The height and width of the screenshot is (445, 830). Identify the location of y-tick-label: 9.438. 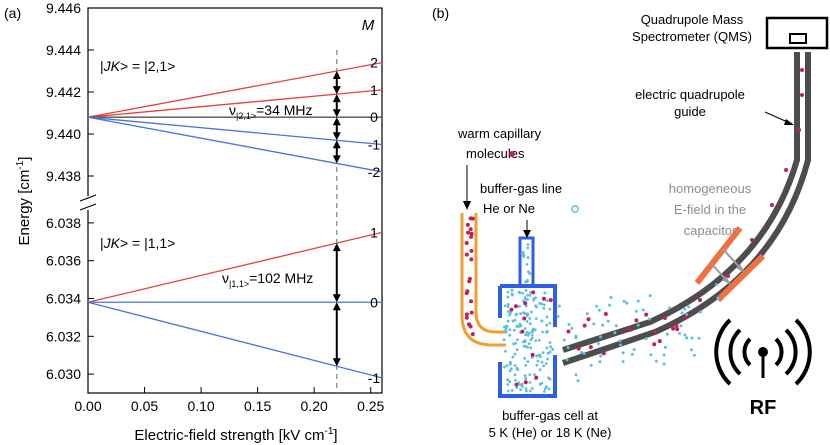
(63, 176).